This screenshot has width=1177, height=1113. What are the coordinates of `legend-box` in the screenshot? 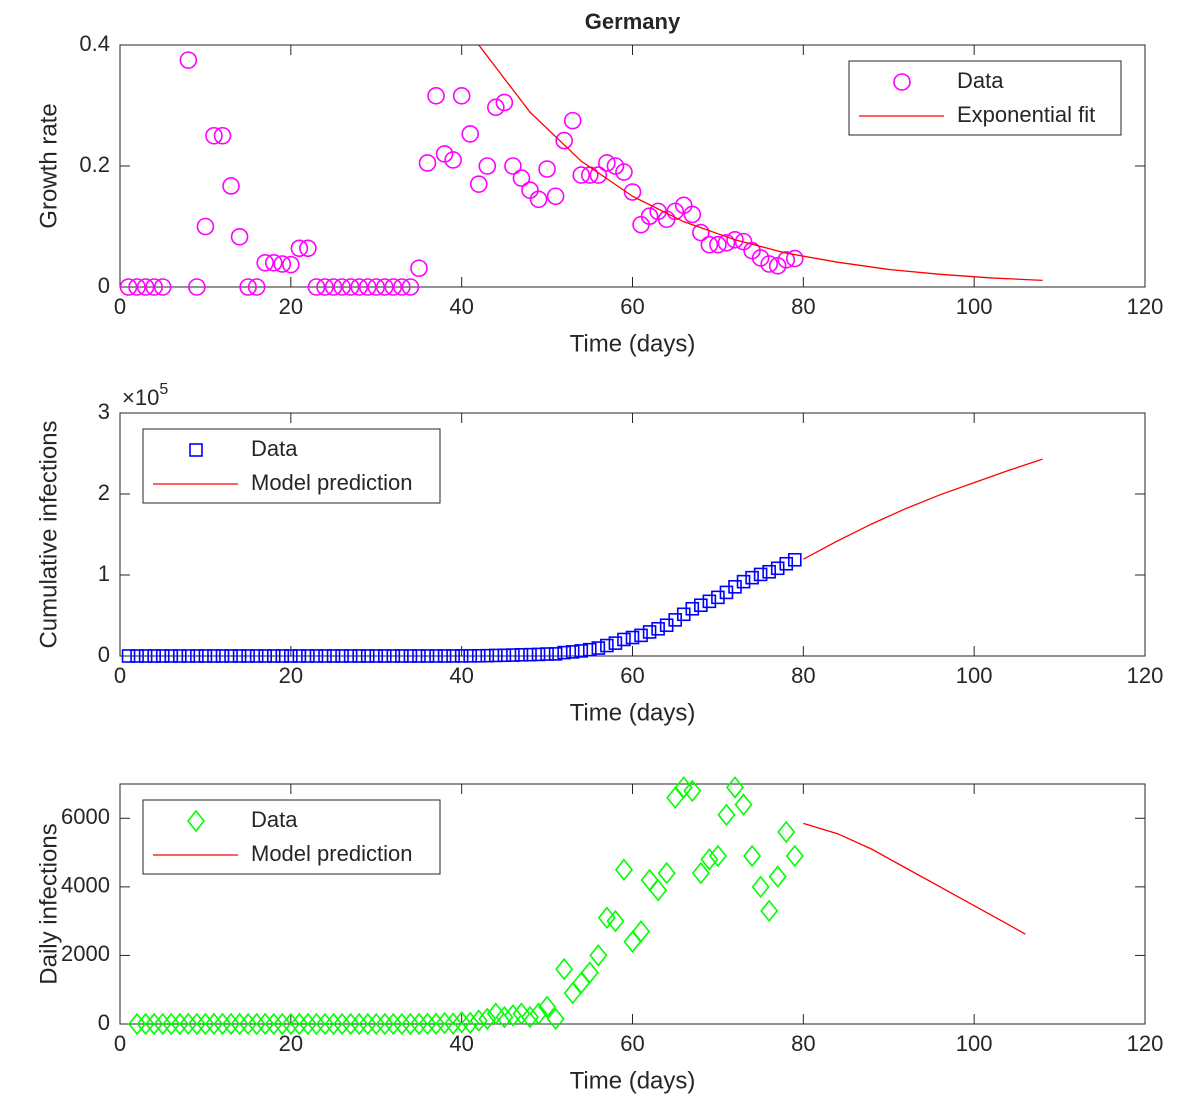 It's located at (291, 466).